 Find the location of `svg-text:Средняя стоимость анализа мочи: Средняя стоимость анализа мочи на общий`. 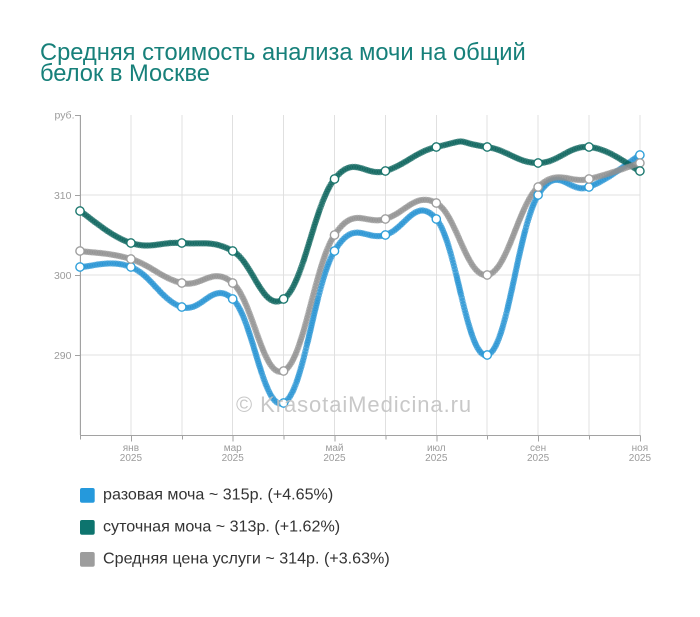

svg-text:Средняя стоимость анализа мочи: Средняя стоимость анализа мочи на общий is located at coordinates (283, 53).